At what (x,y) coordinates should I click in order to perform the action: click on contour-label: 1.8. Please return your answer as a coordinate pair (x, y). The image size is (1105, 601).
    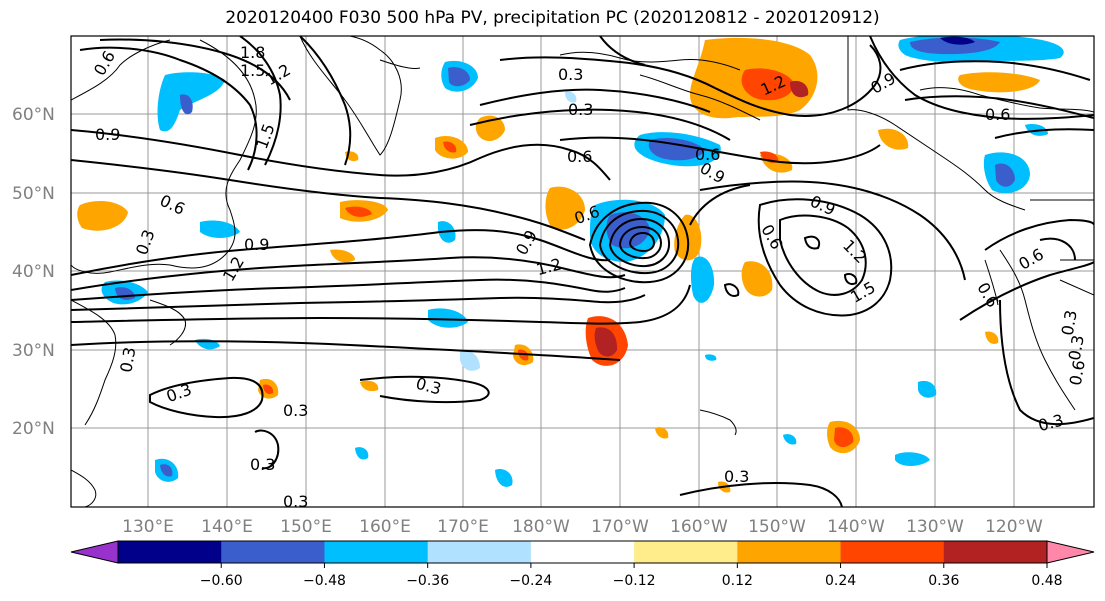
    Looking at the image, I should click on (252, 52).